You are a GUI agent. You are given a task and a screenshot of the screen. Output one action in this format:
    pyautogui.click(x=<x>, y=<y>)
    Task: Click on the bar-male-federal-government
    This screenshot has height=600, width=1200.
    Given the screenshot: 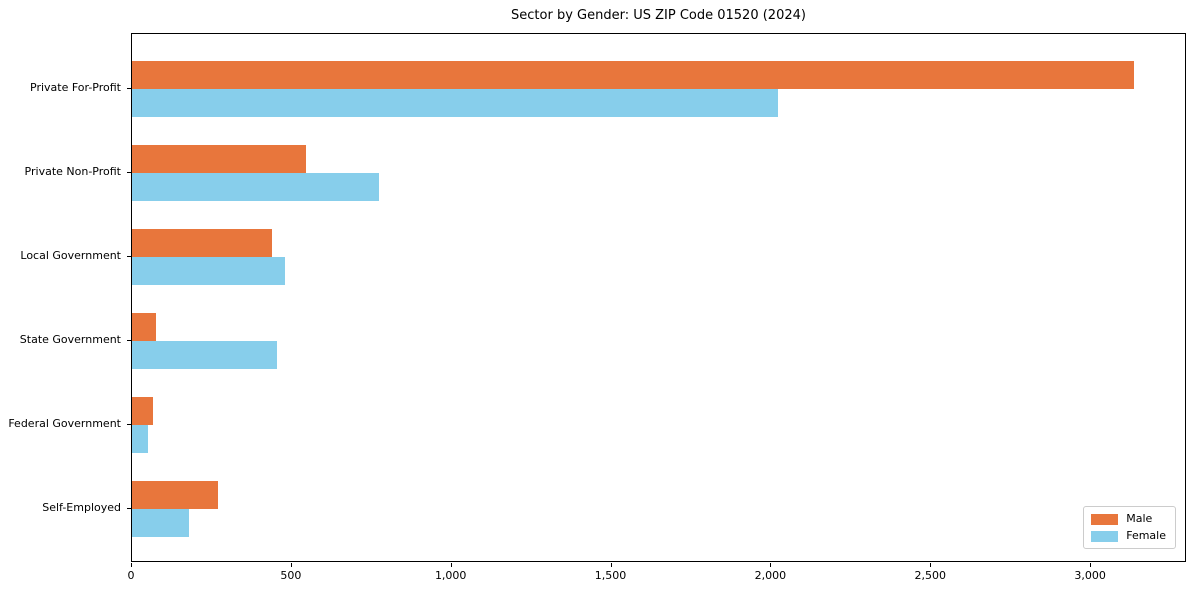 What is the action you would take?
    pyautogui.click(x=142, y=411)
    